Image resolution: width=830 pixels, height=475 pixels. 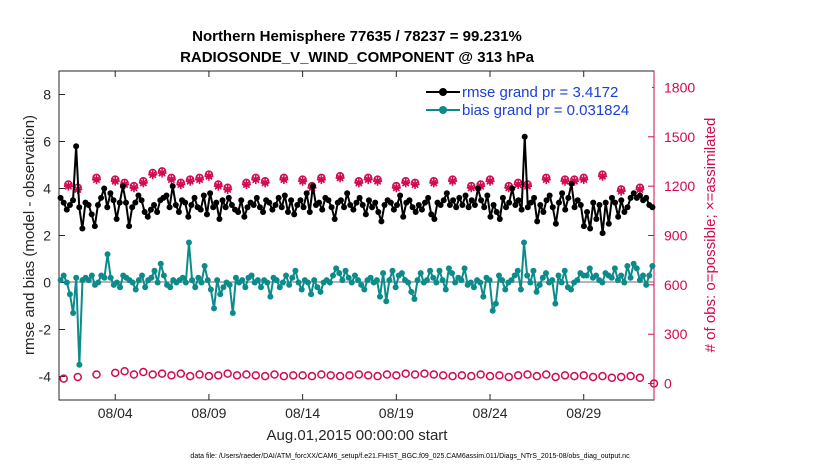 What do you see at coordinates (47, 189) in the screenshot?
I see `y-left-tick-label: 4` at bounding box center [47, 189].